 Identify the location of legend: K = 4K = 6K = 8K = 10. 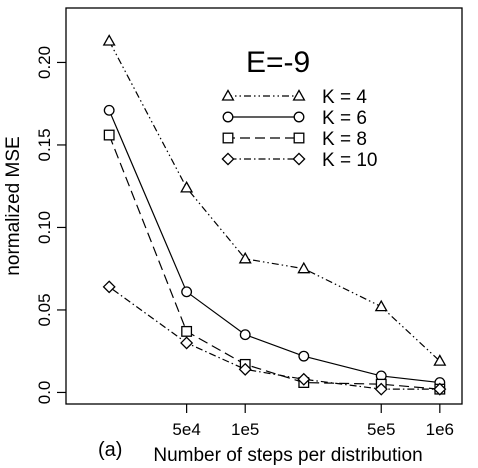
(299, 129).